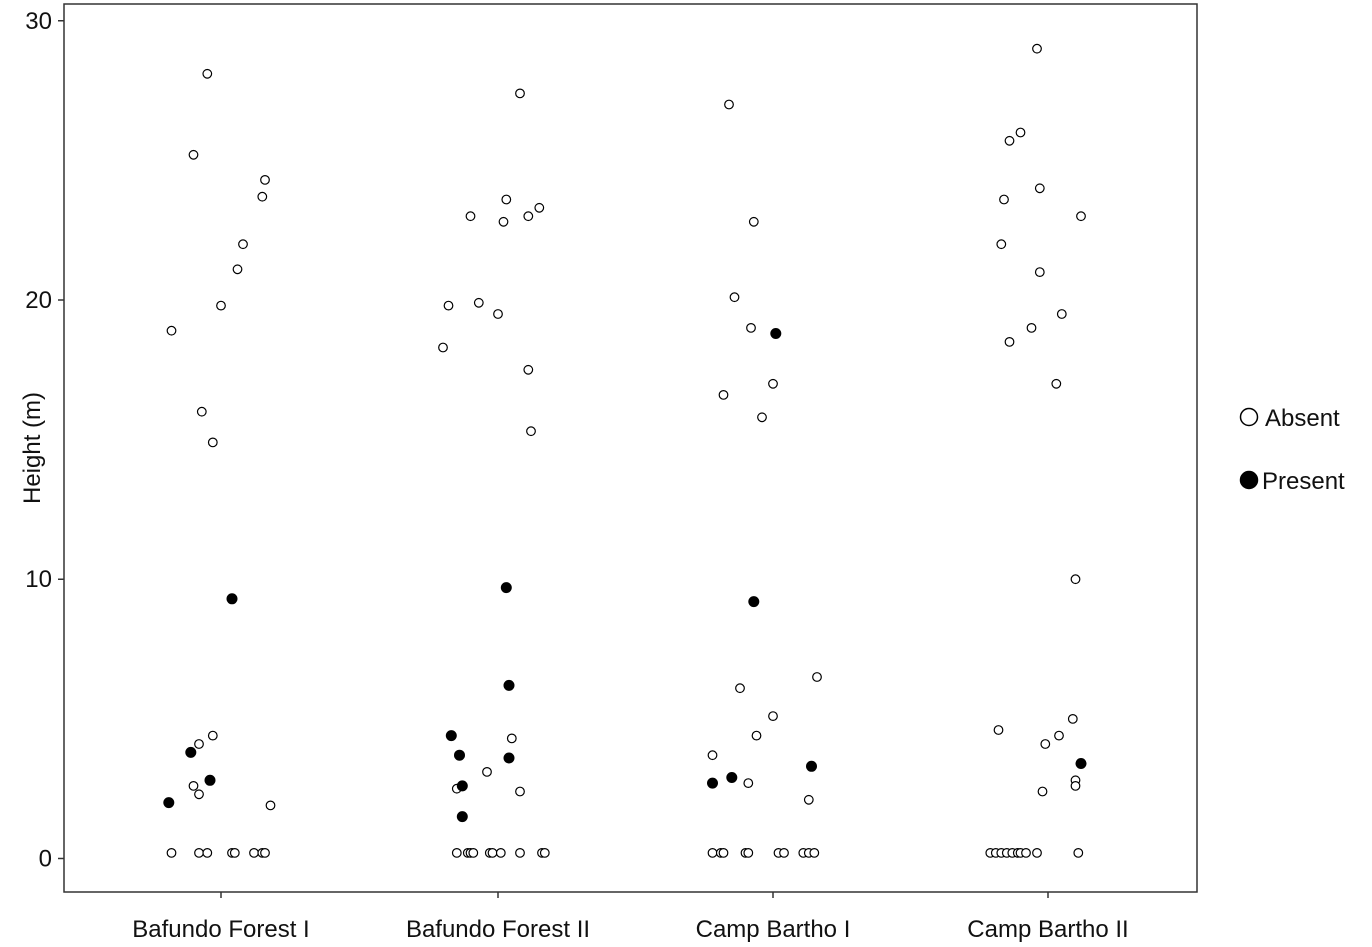  I want to click on y-tick-label: 20, so click(38, 300).